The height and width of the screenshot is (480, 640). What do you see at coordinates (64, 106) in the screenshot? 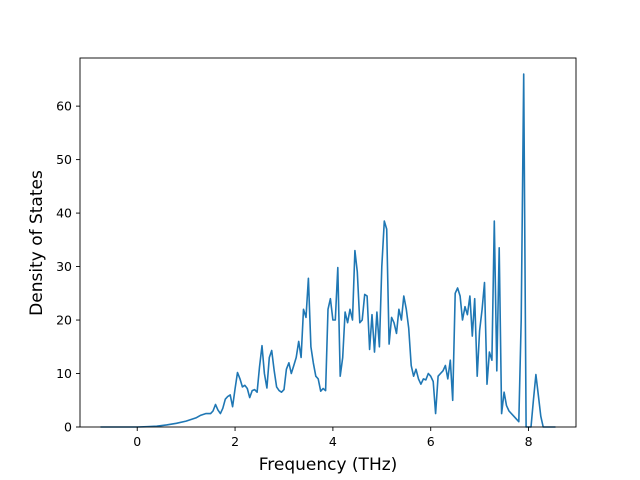
I see `y-tick-label: 60` at bounding box center [64, 106].